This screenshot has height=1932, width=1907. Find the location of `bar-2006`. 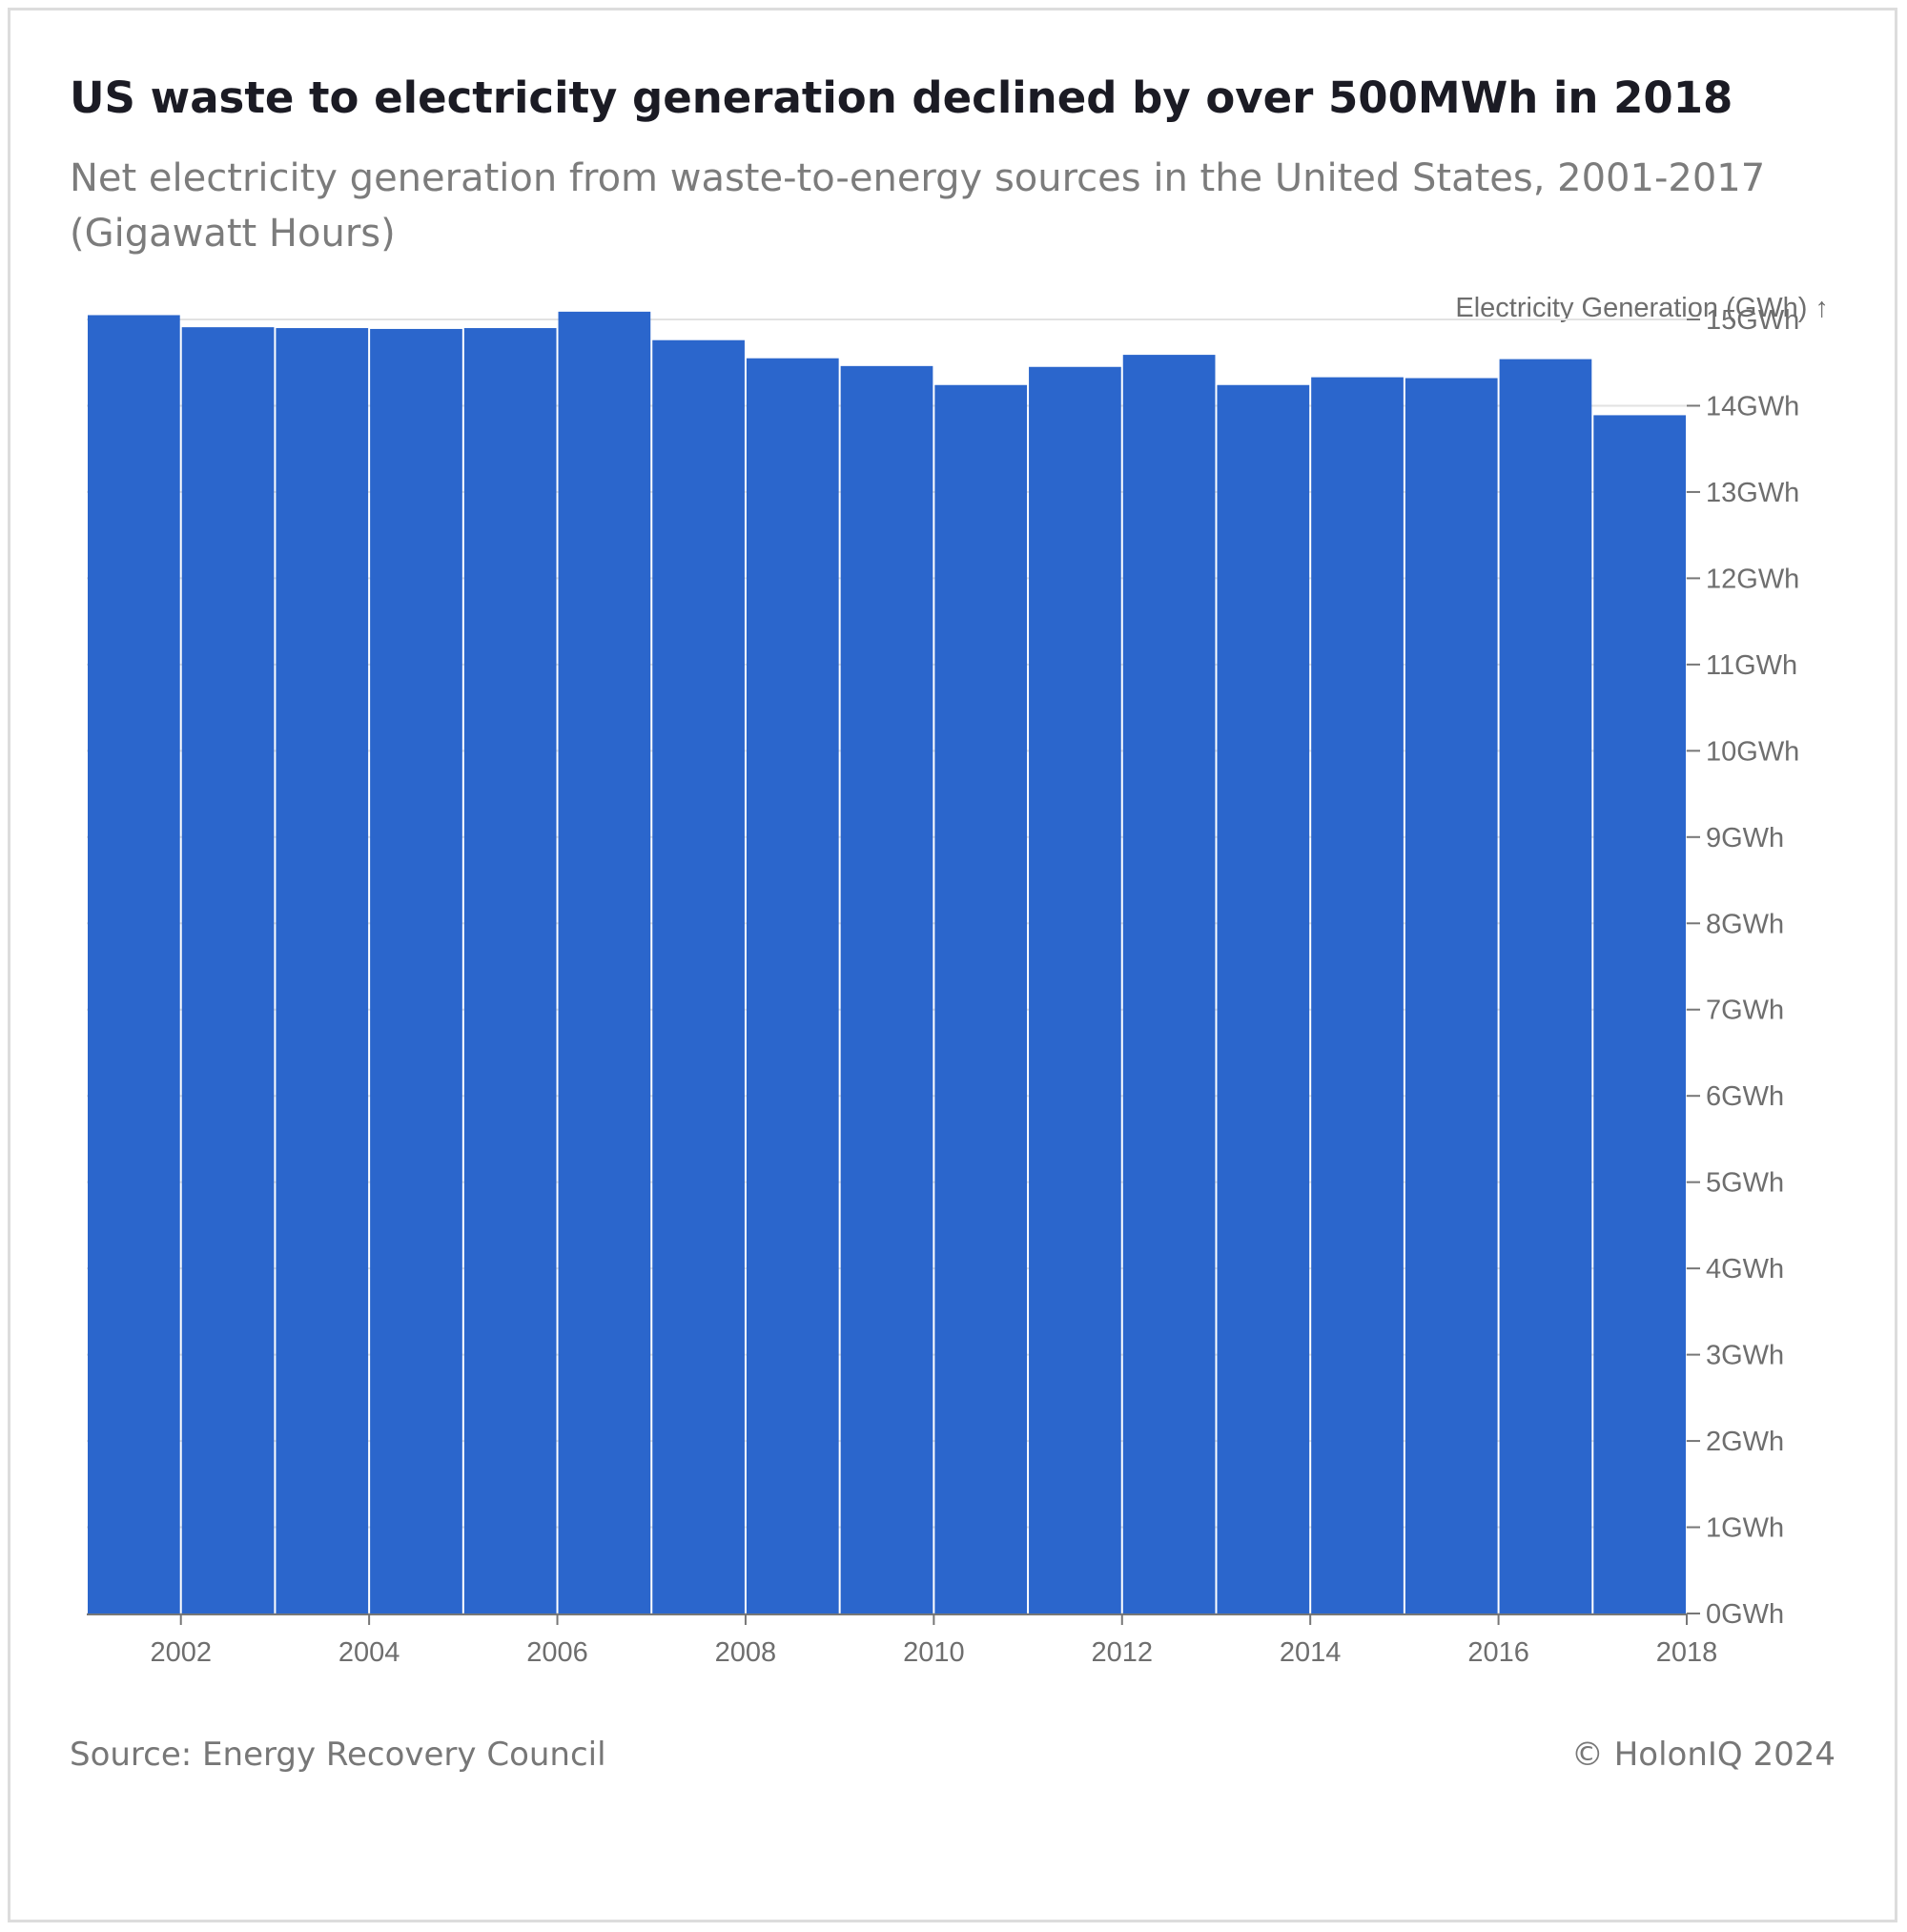

bar-2006 is located at coordinates (604, 962).